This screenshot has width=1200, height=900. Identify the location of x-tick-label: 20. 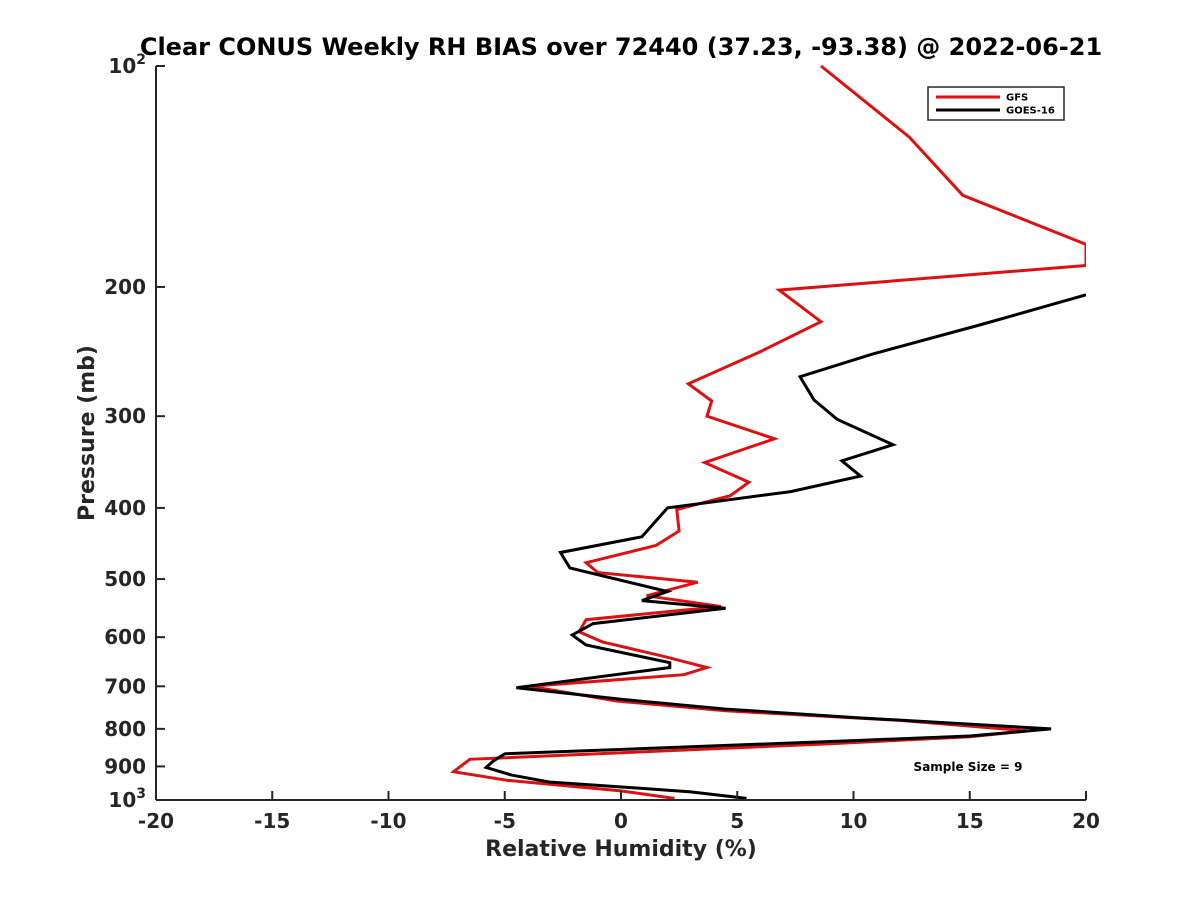
(1086, 821).